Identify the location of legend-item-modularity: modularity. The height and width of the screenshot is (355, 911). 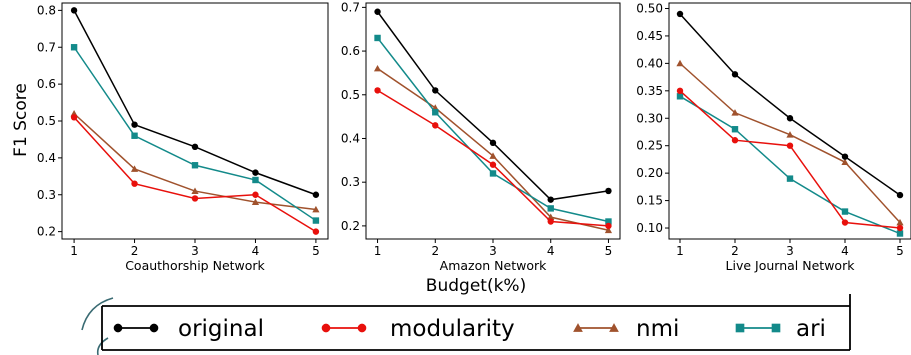
(418, 329).